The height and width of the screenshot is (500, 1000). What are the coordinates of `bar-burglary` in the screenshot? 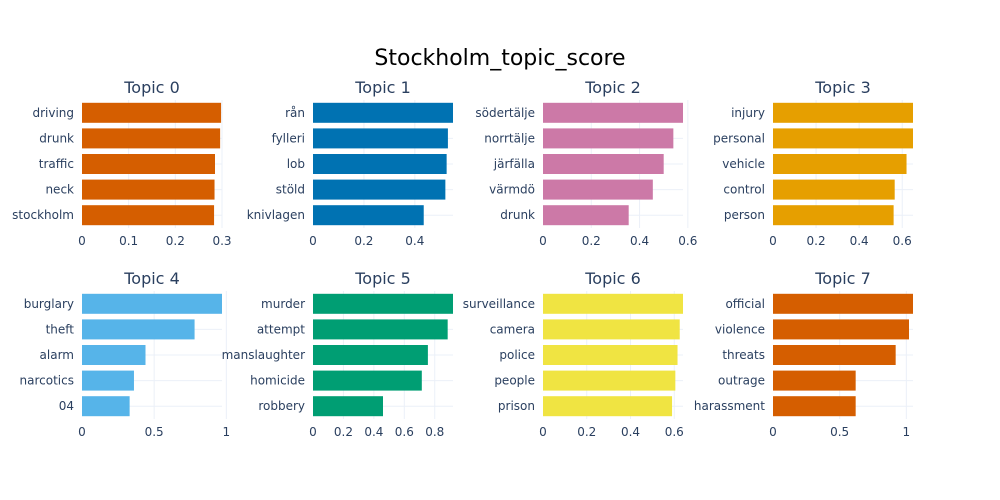 It's located at (152, 303).